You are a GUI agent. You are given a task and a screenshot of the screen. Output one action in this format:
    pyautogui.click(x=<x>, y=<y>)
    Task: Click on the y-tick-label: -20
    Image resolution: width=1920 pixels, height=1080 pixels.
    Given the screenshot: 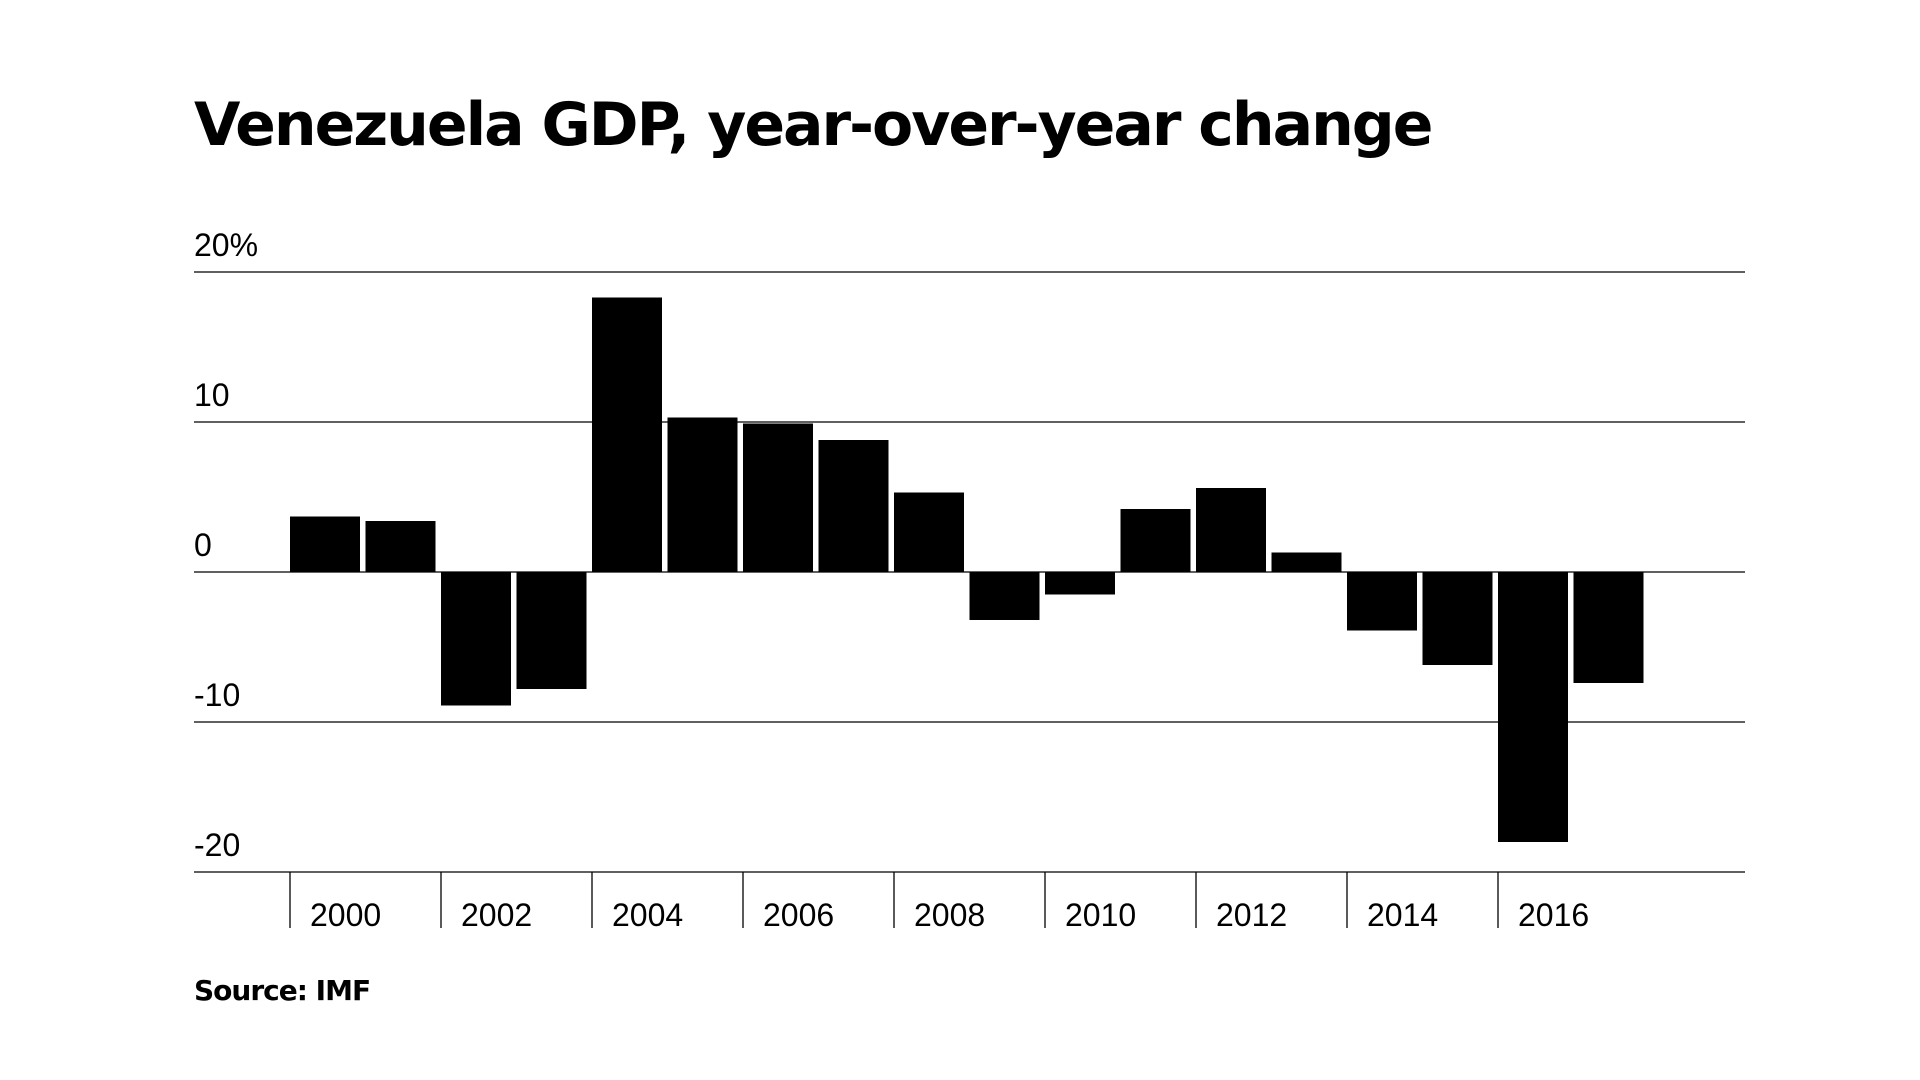 What is the action you would take?
    pyautogui.click(x=217, y=845)
    